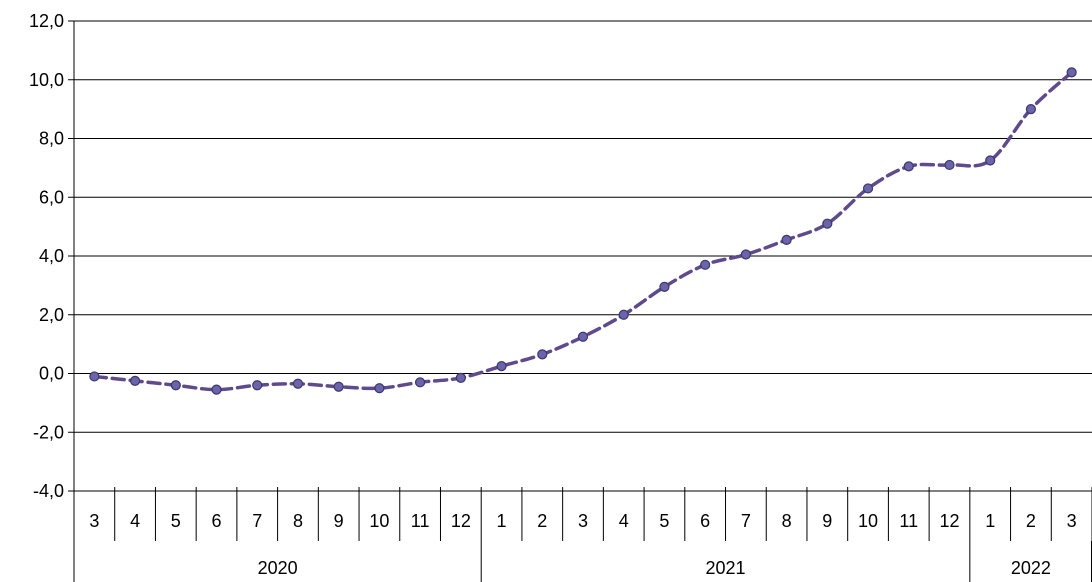 This screenshot has height=582, width=1092. Describe the element at coordinates (51, 315) in the screenshot. I see `y-tick-label: 2,0` at that location.